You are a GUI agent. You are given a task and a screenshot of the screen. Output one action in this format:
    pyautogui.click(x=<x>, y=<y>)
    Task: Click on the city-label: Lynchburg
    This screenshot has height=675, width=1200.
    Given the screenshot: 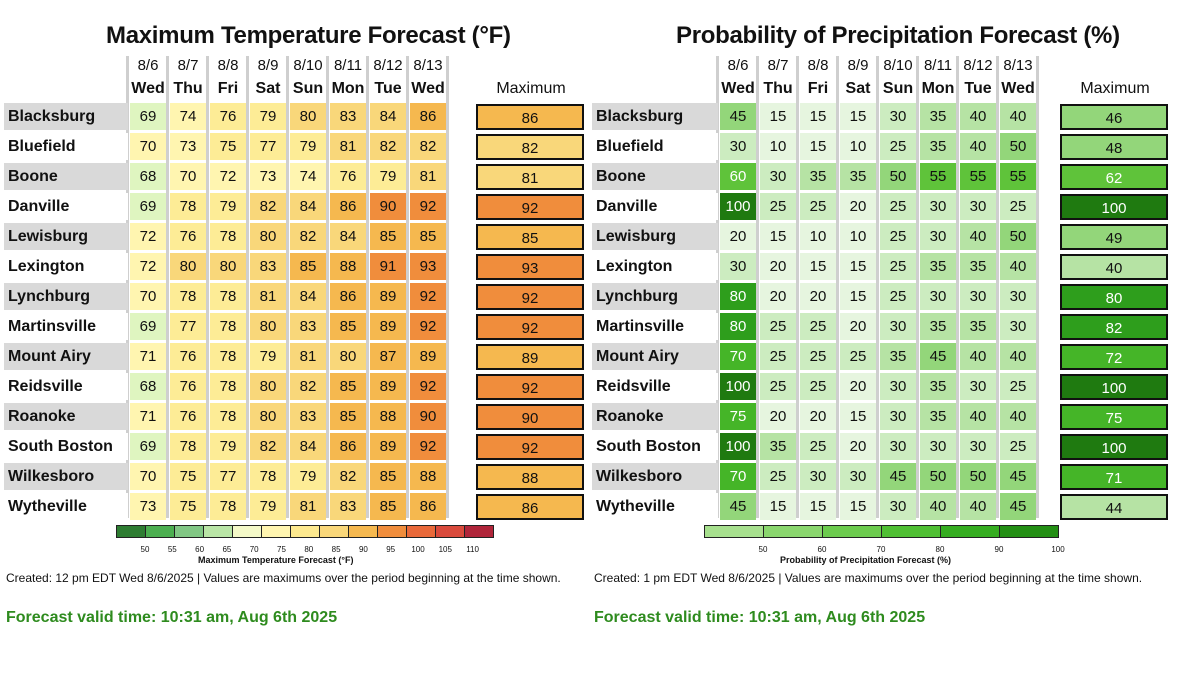 What is the action you would take?
    pyautogui.click(x=66, y=296)
    